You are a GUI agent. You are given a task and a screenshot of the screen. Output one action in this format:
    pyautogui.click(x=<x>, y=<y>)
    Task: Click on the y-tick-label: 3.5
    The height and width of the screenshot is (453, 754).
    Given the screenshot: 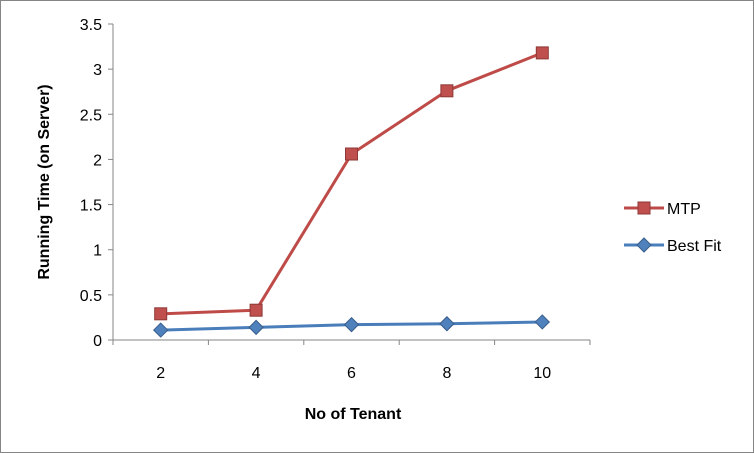 What is the action you would take?
    pyautogui.click(x=91, y=25)
    